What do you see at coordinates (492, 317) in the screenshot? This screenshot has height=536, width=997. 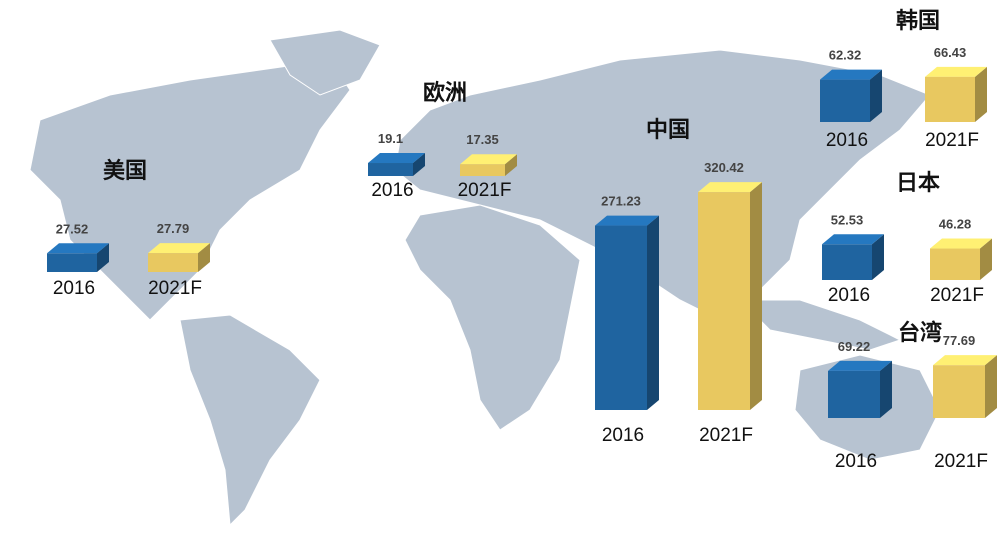 I see `africa` at bounding box center [492, 317].